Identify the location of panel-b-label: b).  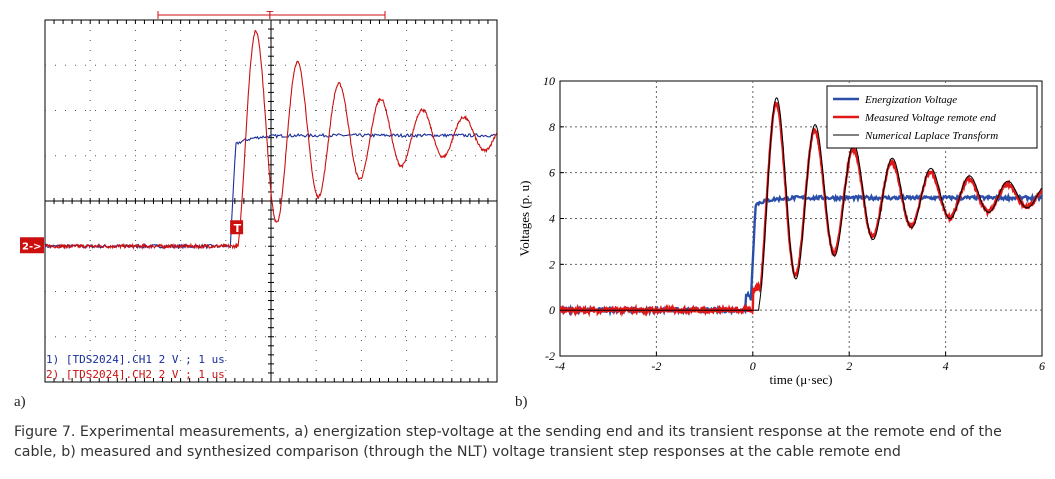
(521, 402).